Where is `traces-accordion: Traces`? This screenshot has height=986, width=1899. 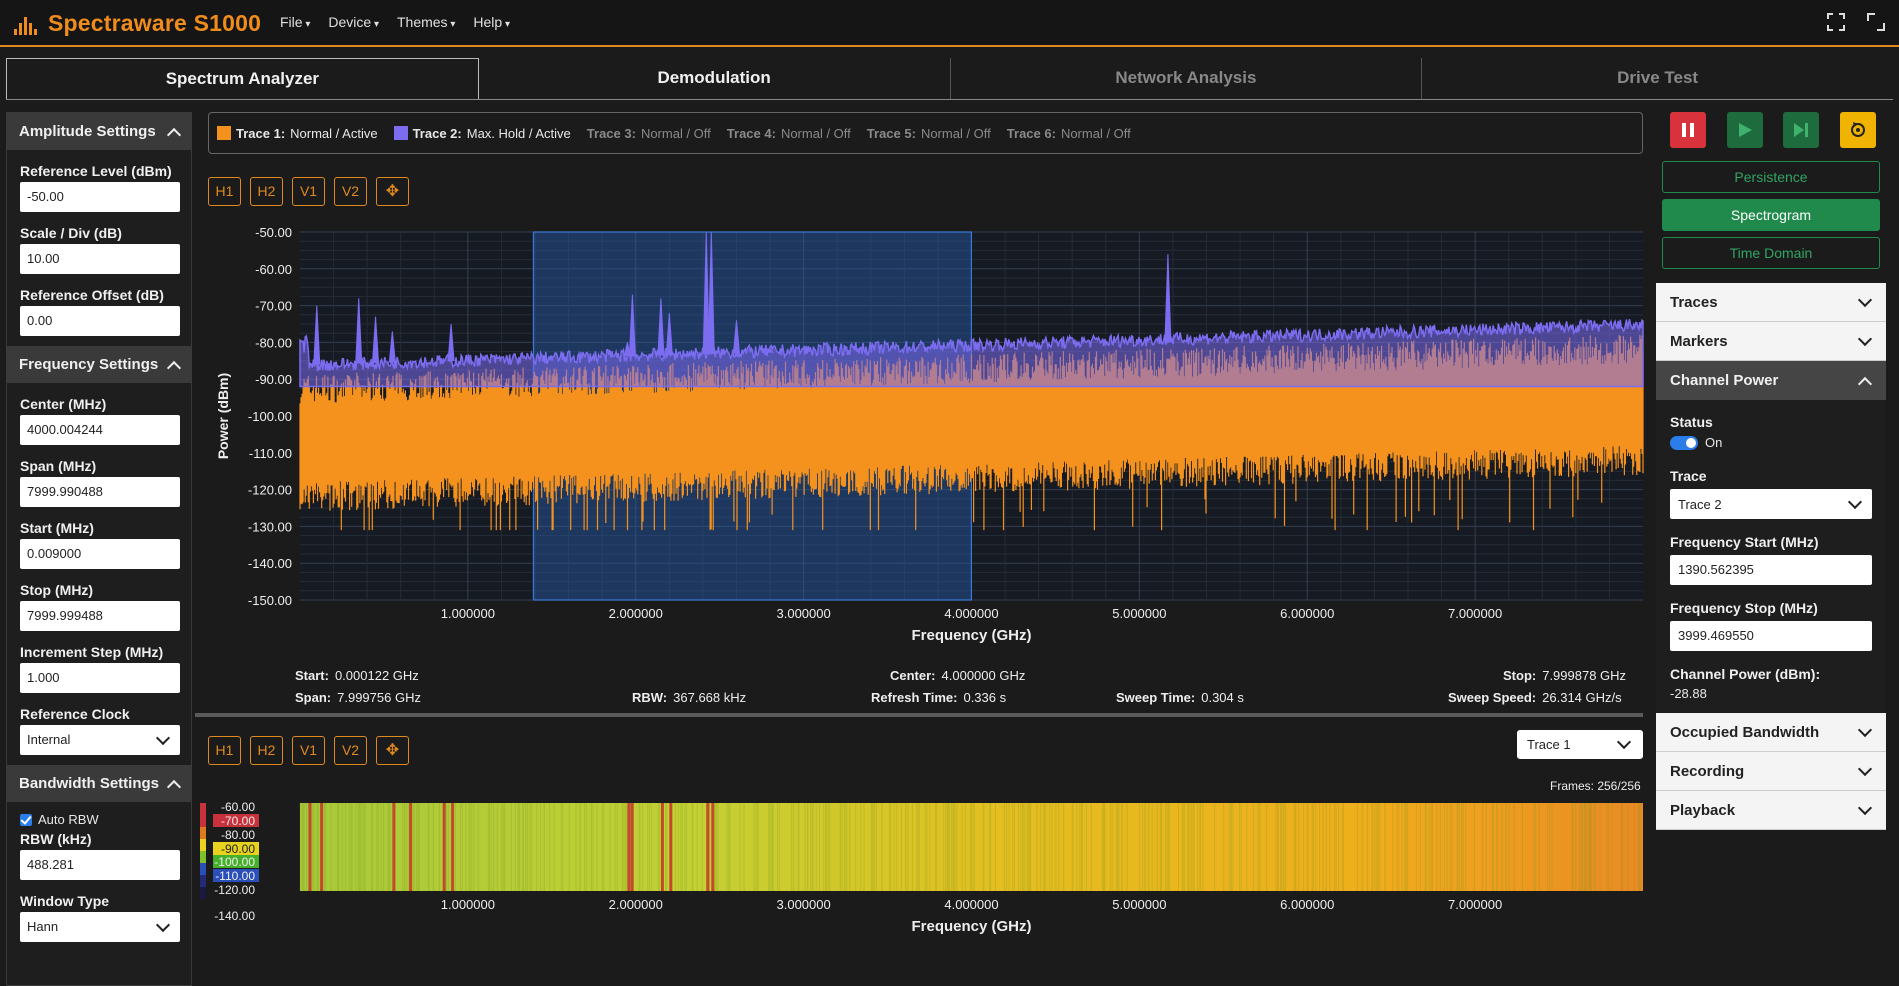 traces-accordion: Traces is located at coordinates (1771, 302).